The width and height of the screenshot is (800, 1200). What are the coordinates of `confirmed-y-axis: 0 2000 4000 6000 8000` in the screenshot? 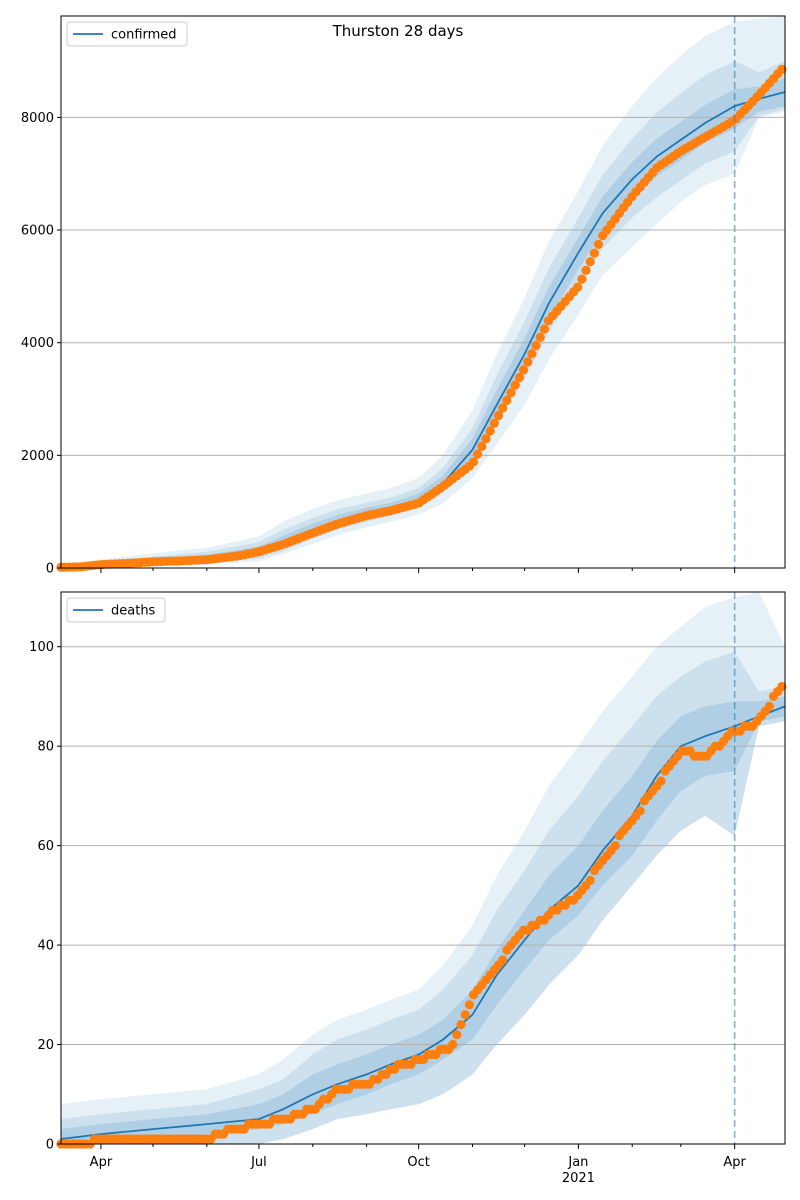 It's located at (41, 344).